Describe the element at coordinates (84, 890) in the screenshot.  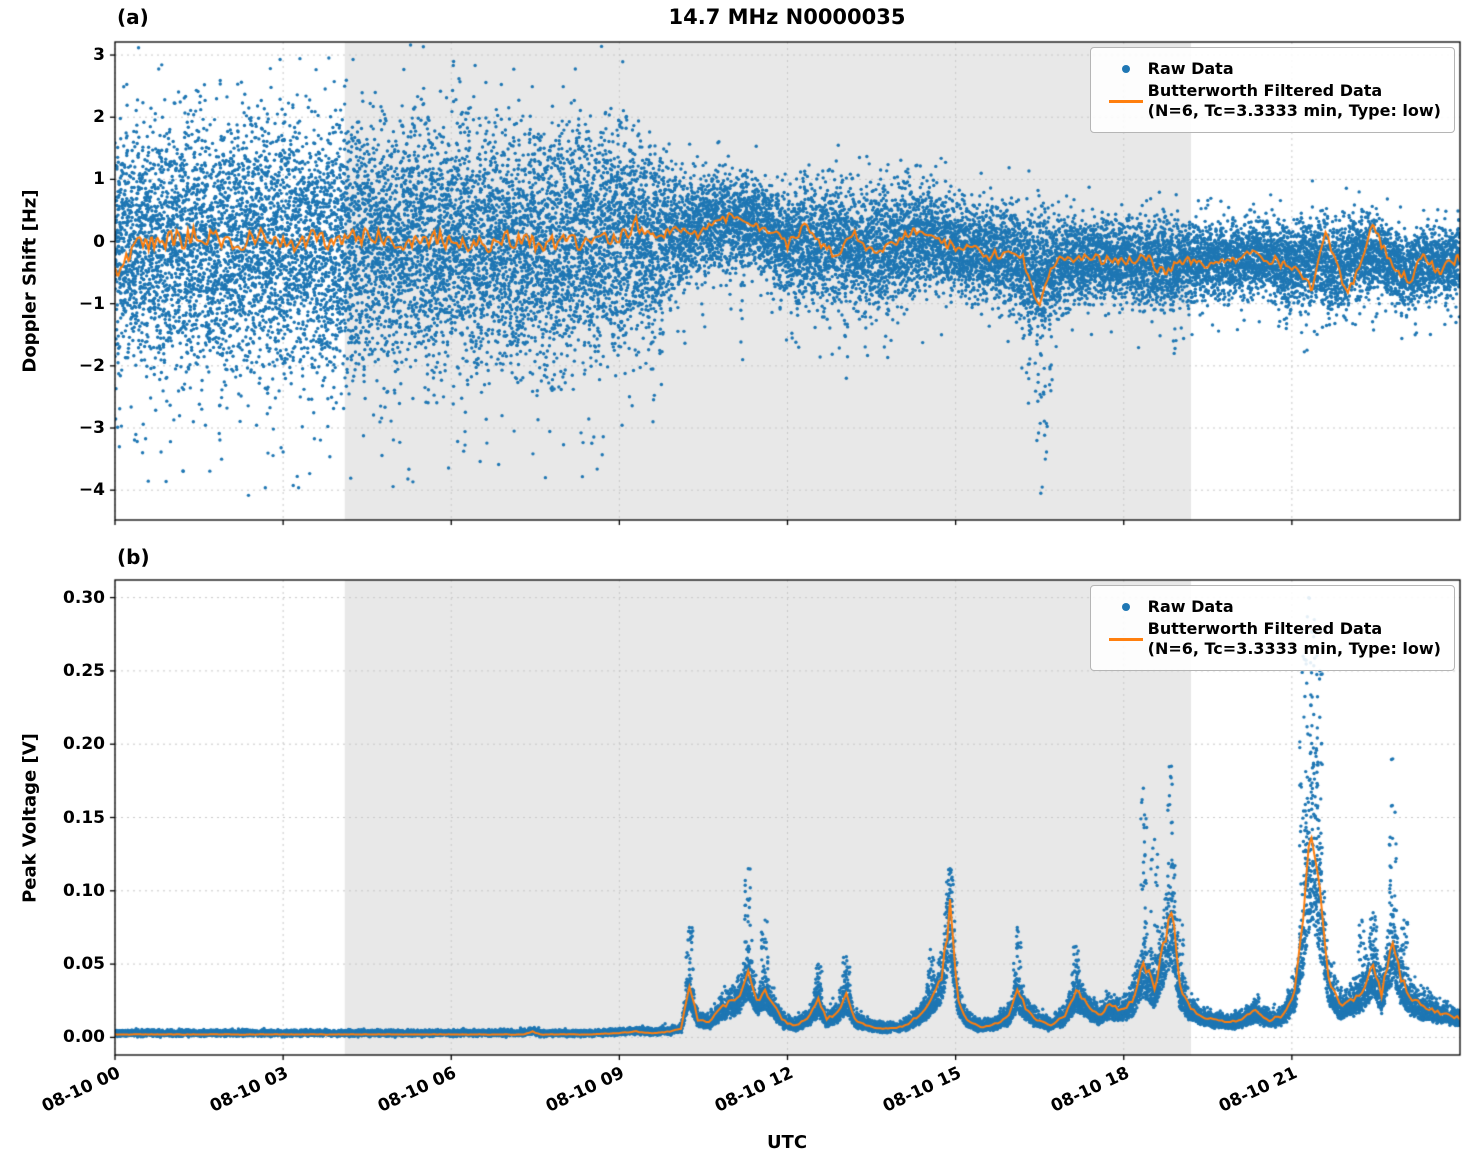
I see `y-tick-label-voltage: 0.10` at that location.